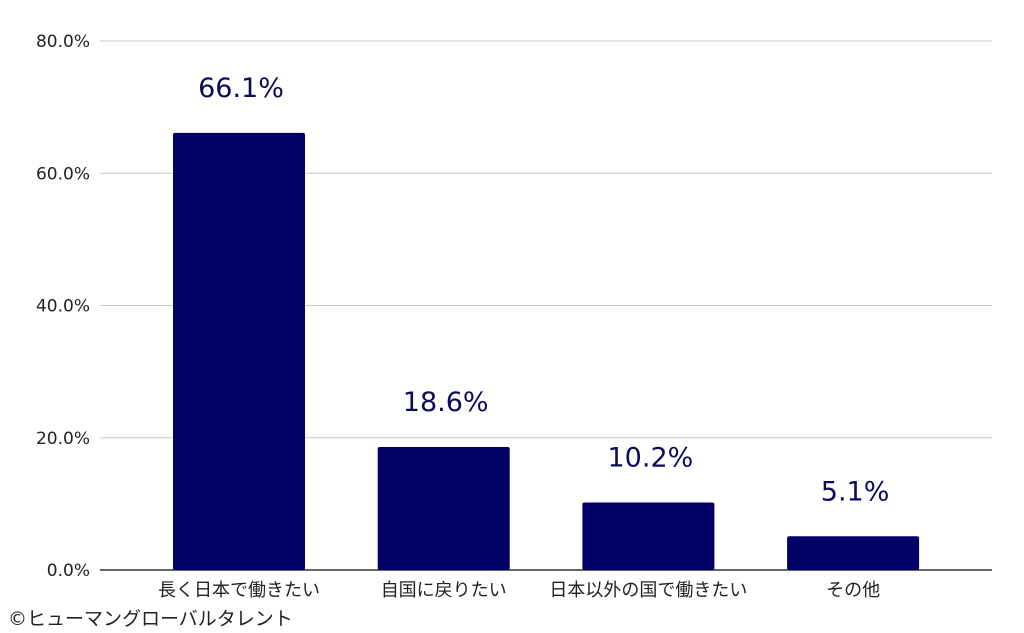  I want to click on copyright-credit: ©ヒューマングローバルタレント, so click(150, 619).